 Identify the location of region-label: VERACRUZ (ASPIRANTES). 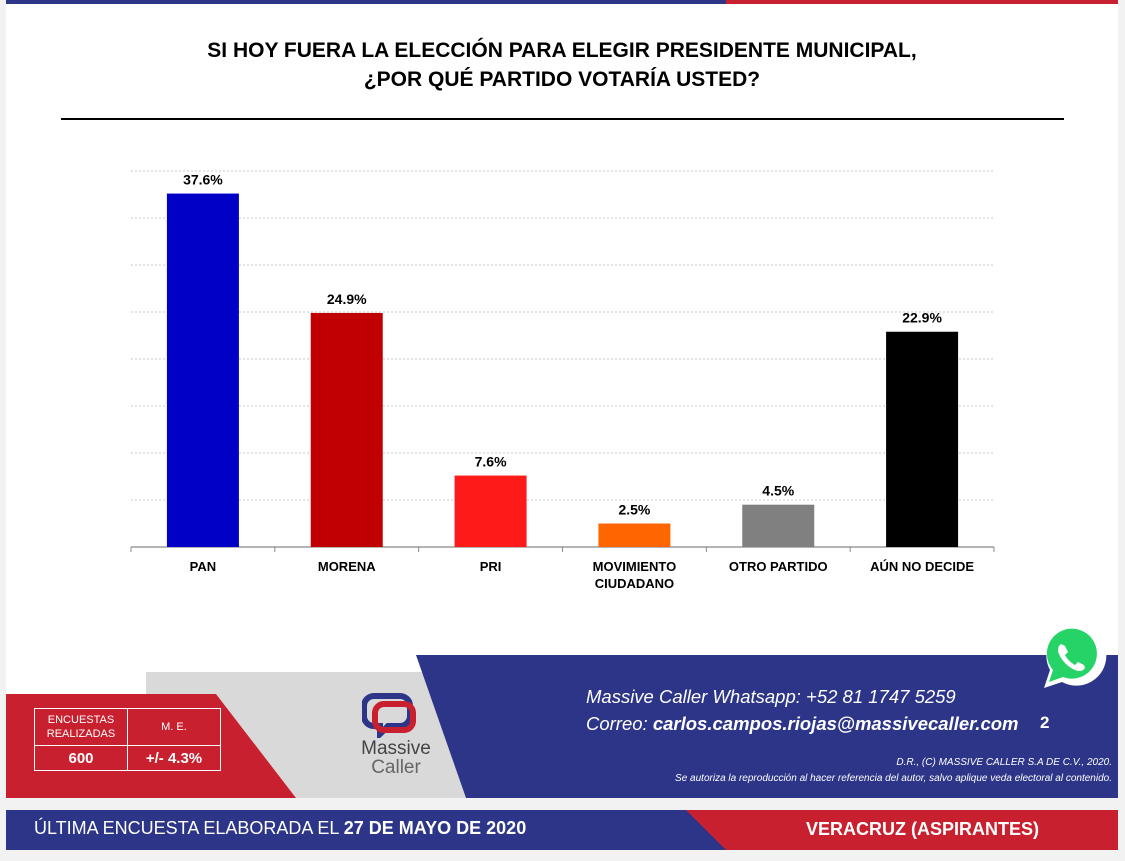
(923, 829).